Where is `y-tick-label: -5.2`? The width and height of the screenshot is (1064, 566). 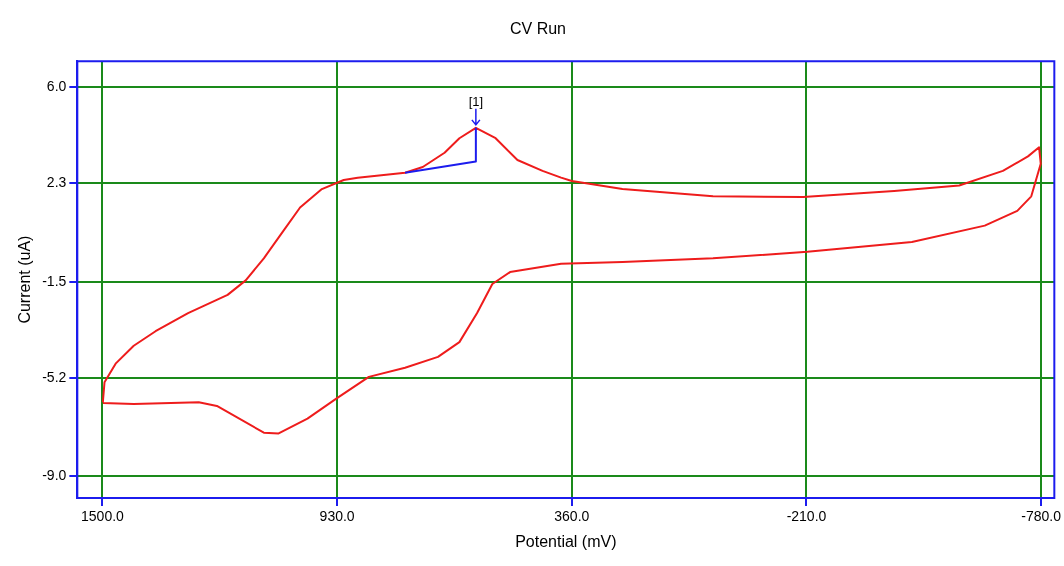 y-tick-label: -5.2 is located at coordinates (54, 376).